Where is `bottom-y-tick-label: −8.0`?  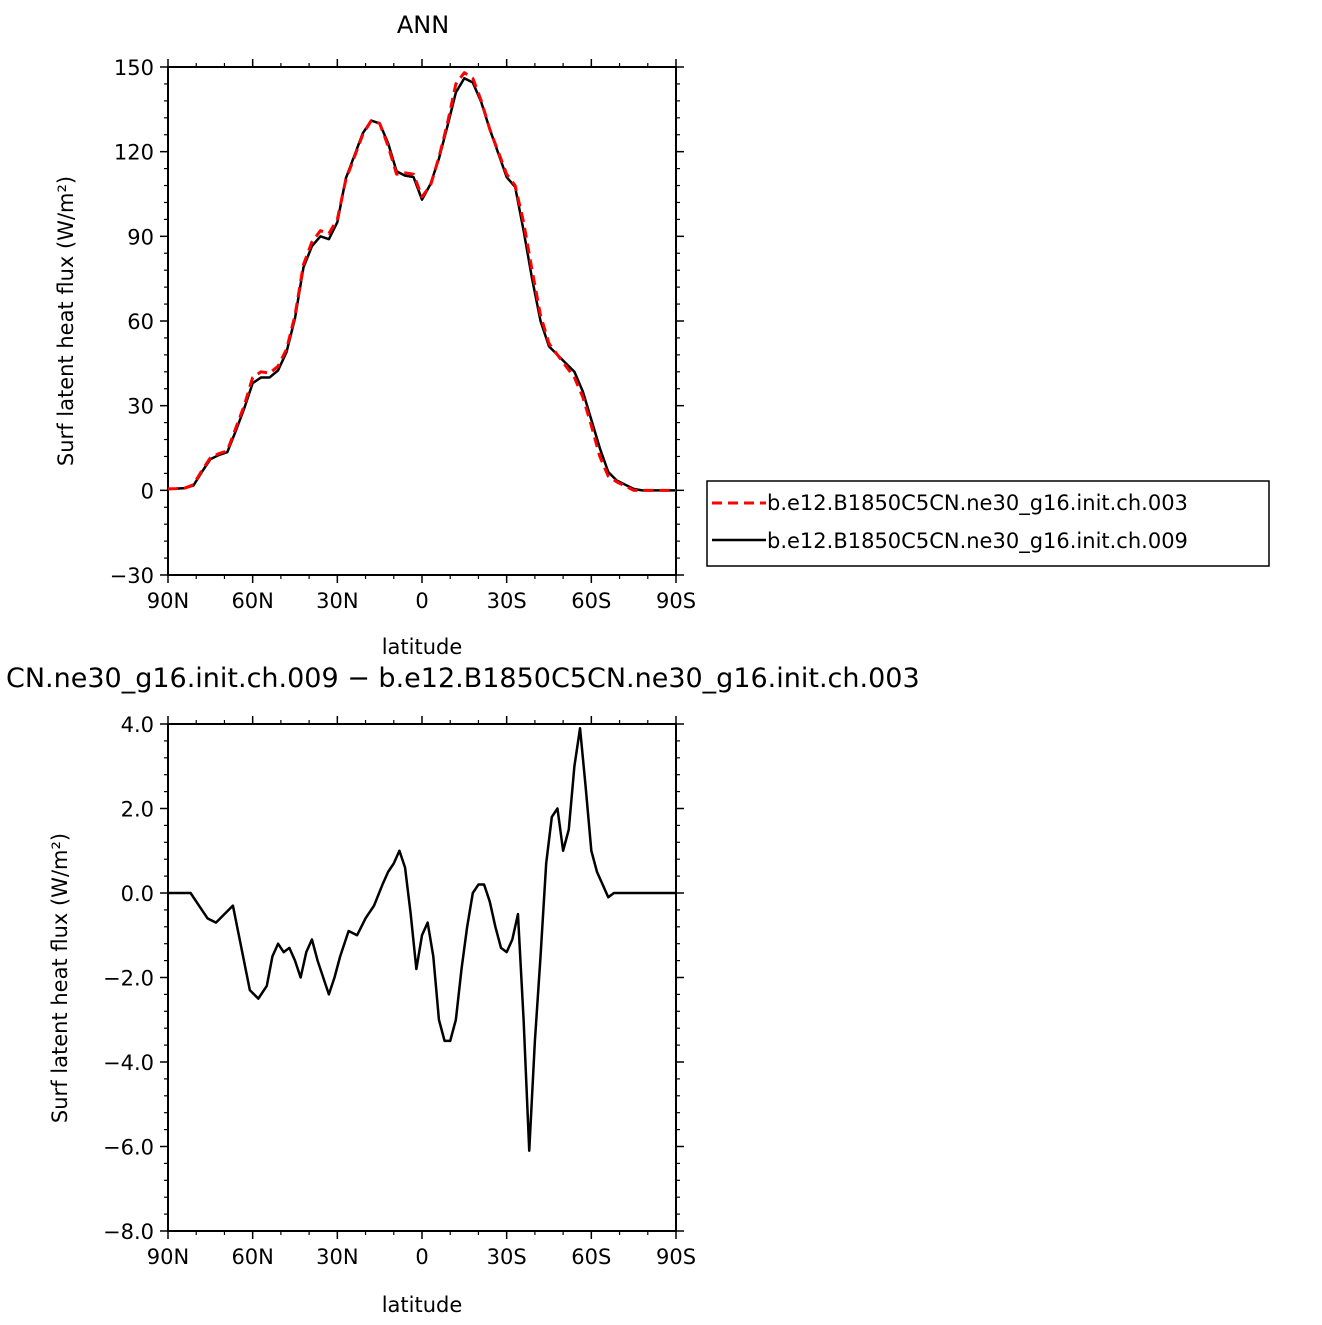
bottom-y-tick-label: −8.0 is located at coordinates (128, 1232).